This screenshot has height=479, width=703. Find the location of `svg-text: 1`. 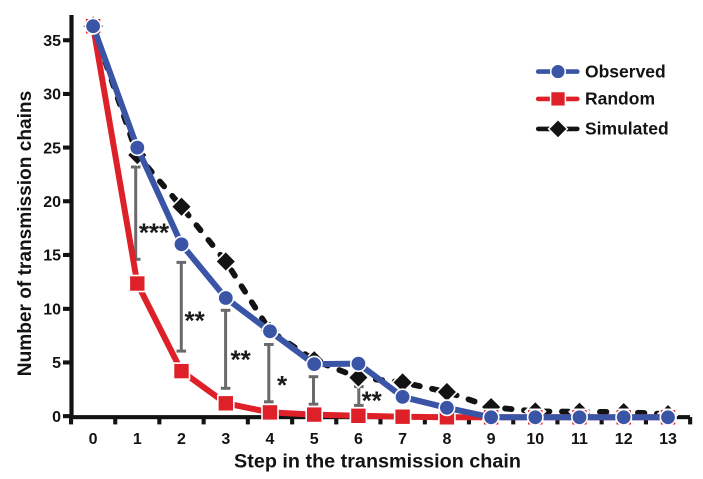

svg-text: 1 is located at coordinates (137, 439).